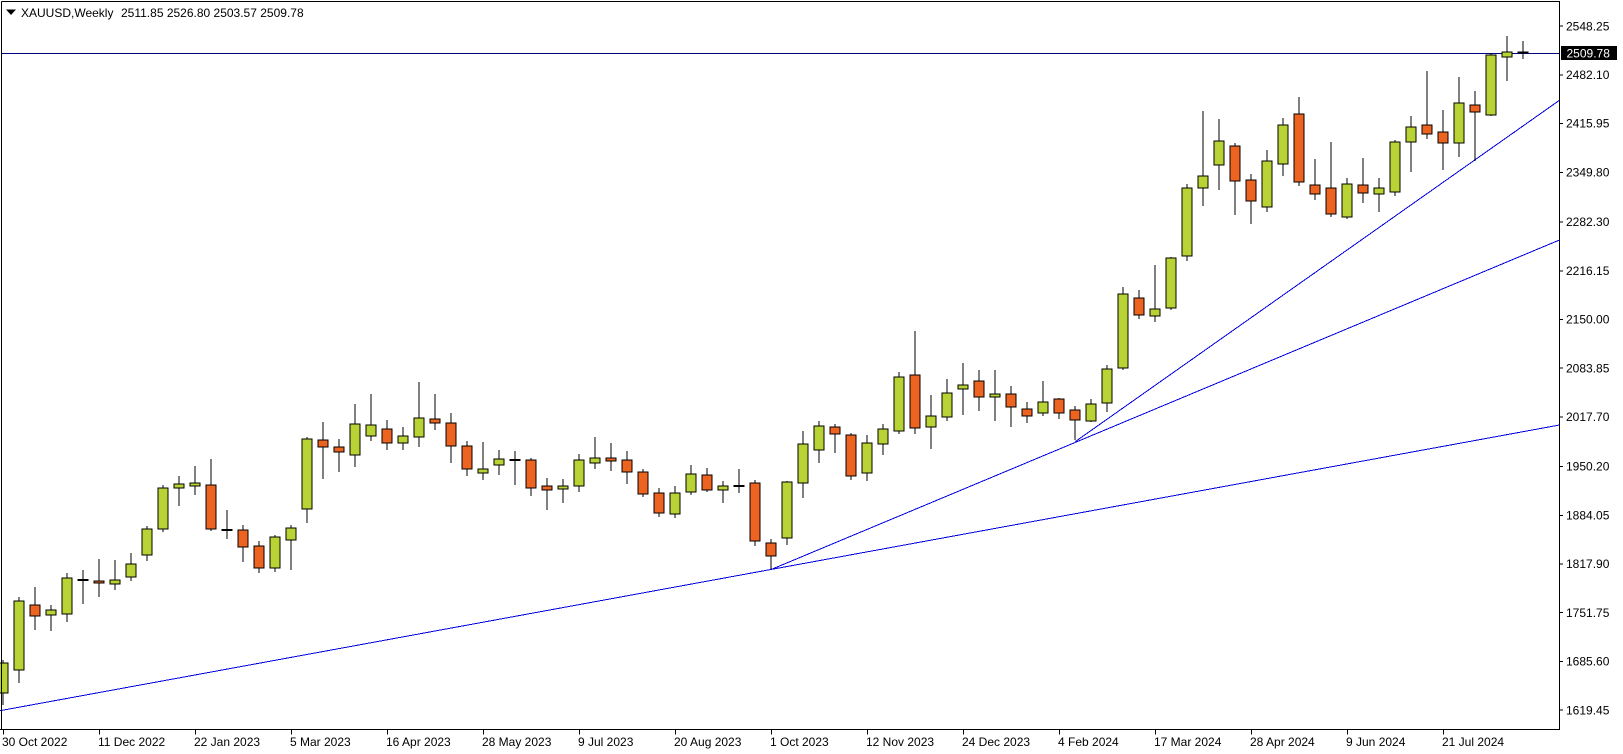  What do you see at coordinates (1588, 662) in the screenshot?
I see `svg-text: 1685.60` at bounding box center [1588, 662].